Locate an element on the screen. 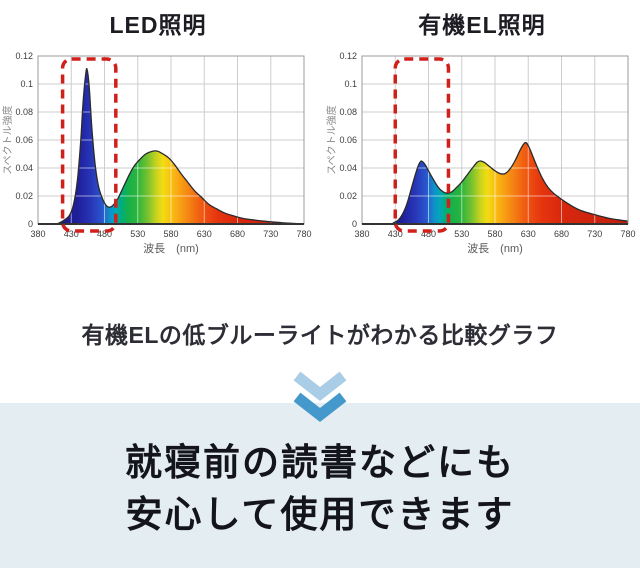  chevron-bottom-stroke is located at coordinates (320, 407).